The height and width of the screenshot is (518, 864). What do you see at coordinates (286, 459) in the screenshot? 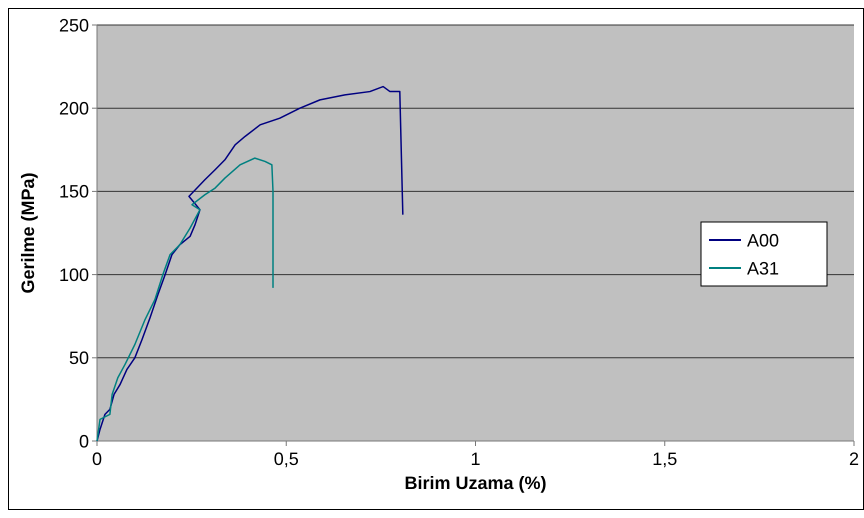
I see `x-tick-label: 0,5` at bounding box center [286, 459].